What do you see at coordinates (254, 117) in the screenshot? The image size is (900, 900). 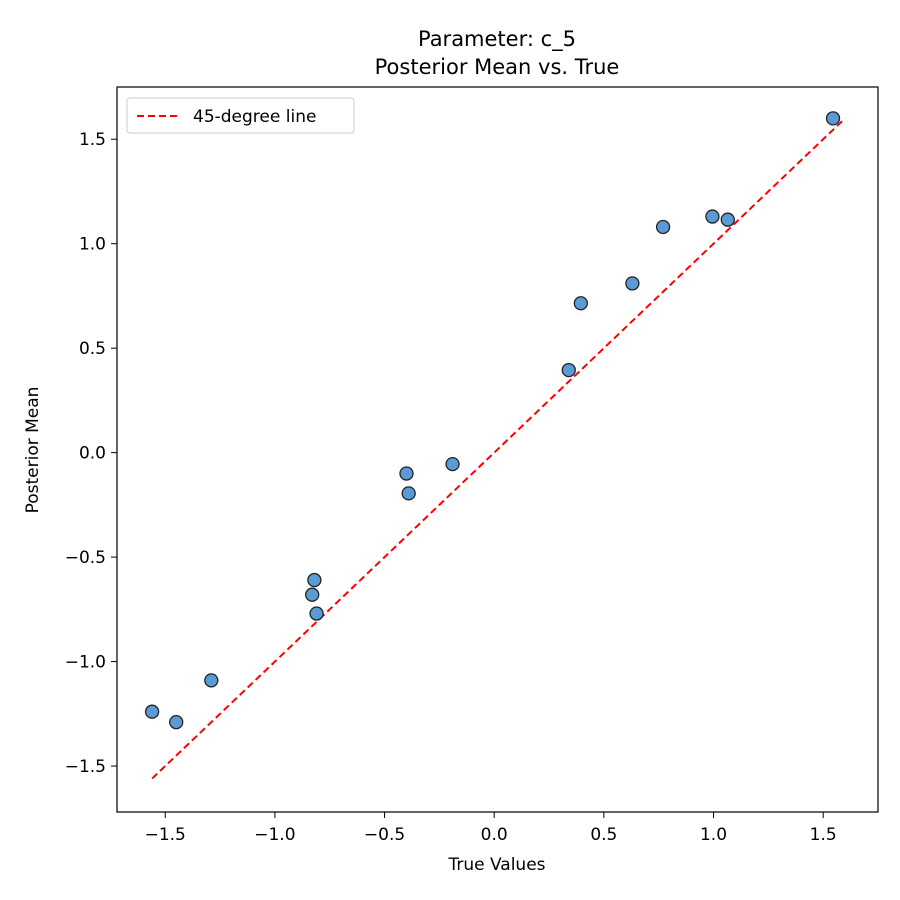 I see `legend-label: 45-degree line` at bounding box center [254, 117].